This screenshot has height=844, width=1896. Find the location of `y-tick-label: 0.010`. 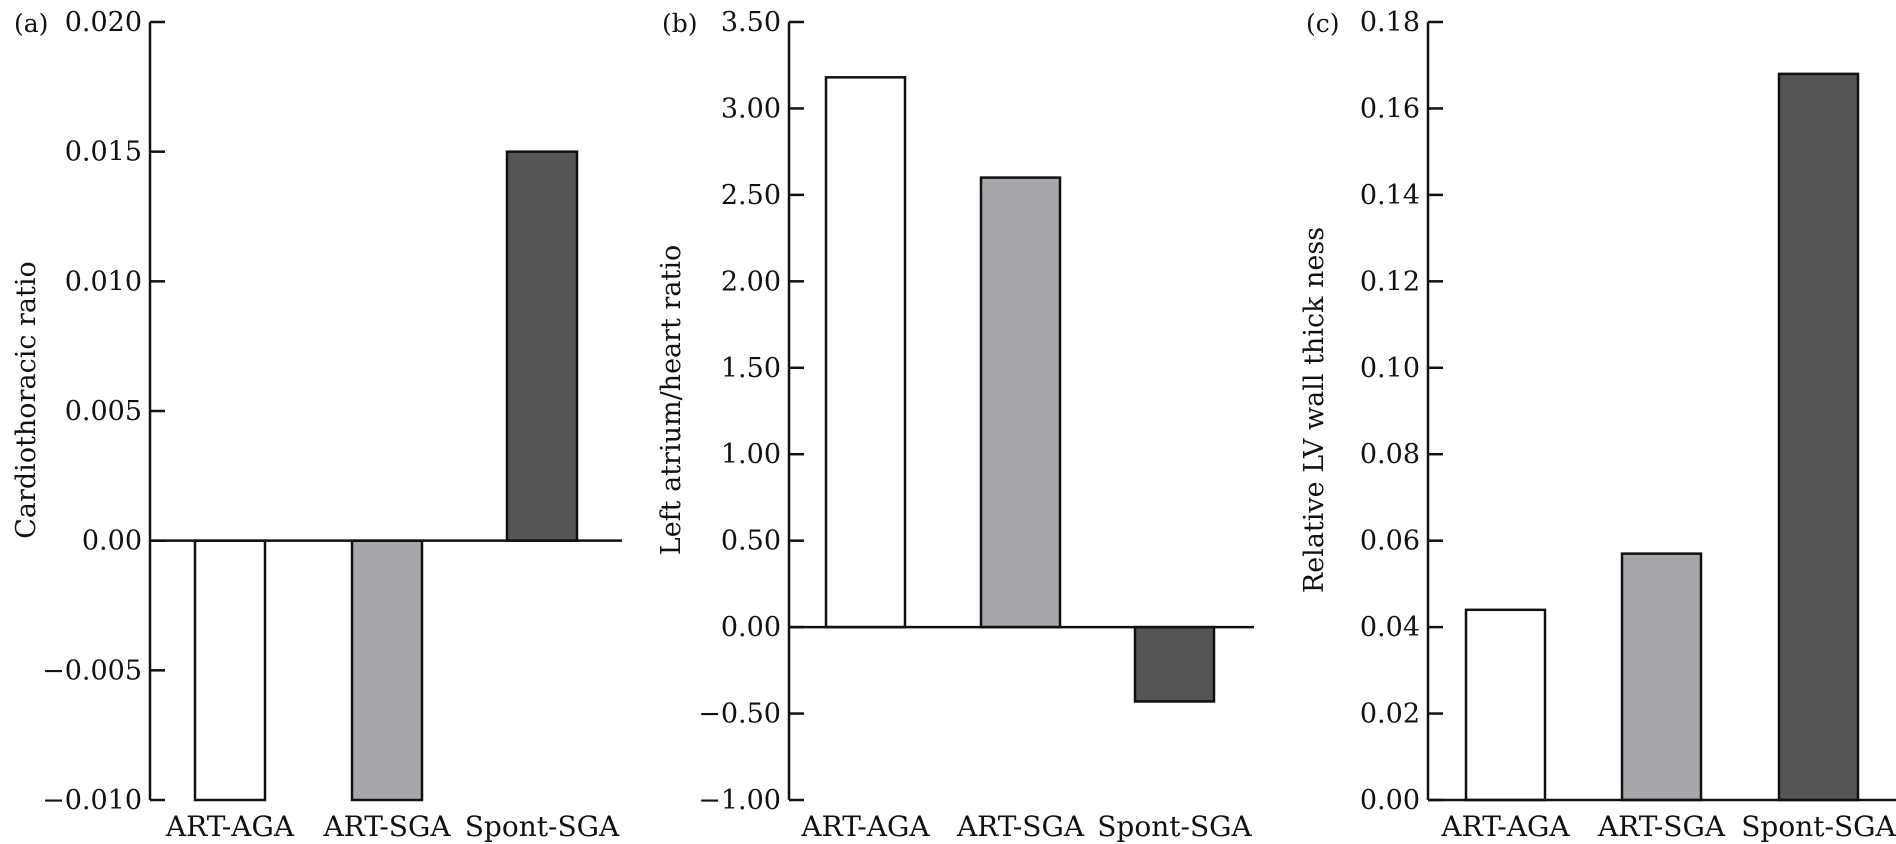

y-tick-label: 0.010 is located at coordinates (103, 281).